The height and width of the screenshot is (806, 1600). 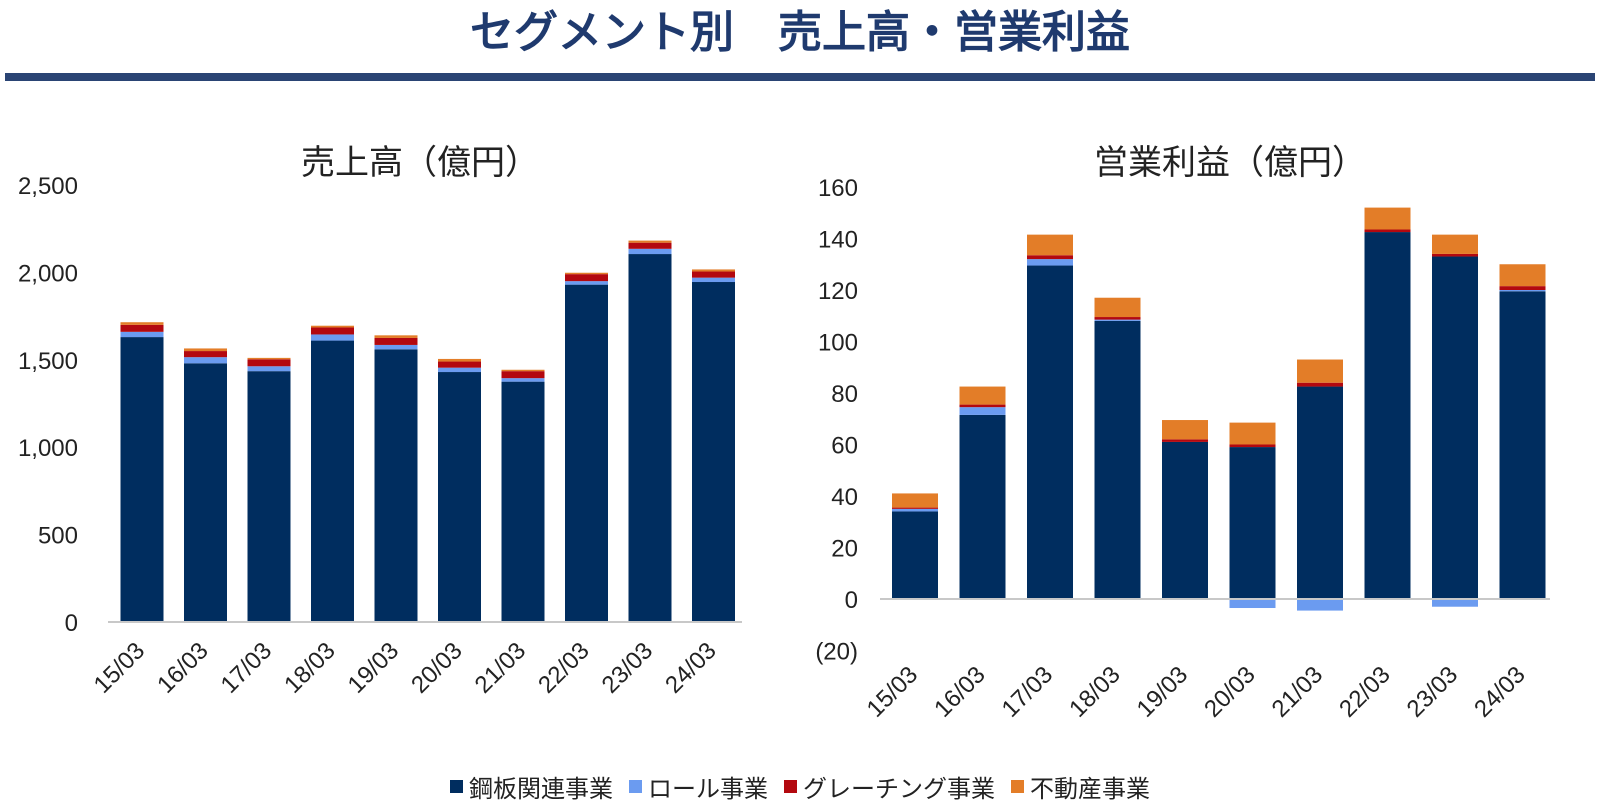 I want to click on y-tick-label: 20, so click(x=844, y=549).